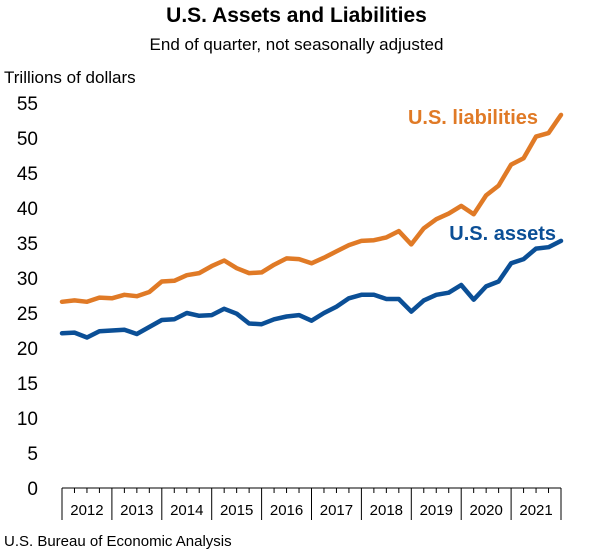 The image size is (593, 556). I want to click on source-note: U.S. Bureau of Economic Analysis, so click(118, 541).